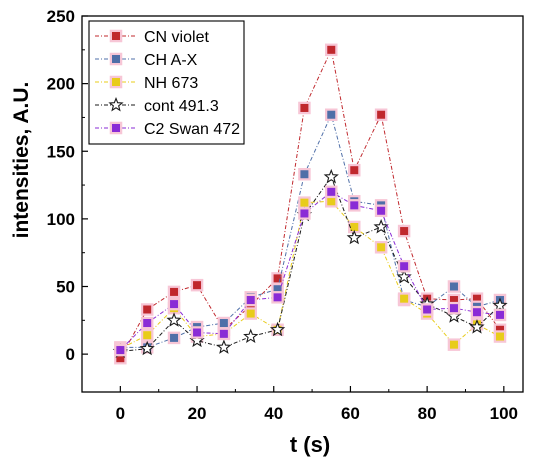 The image size is (550, 471). I want to click on x-tick-label: 40, so click(273, 413).